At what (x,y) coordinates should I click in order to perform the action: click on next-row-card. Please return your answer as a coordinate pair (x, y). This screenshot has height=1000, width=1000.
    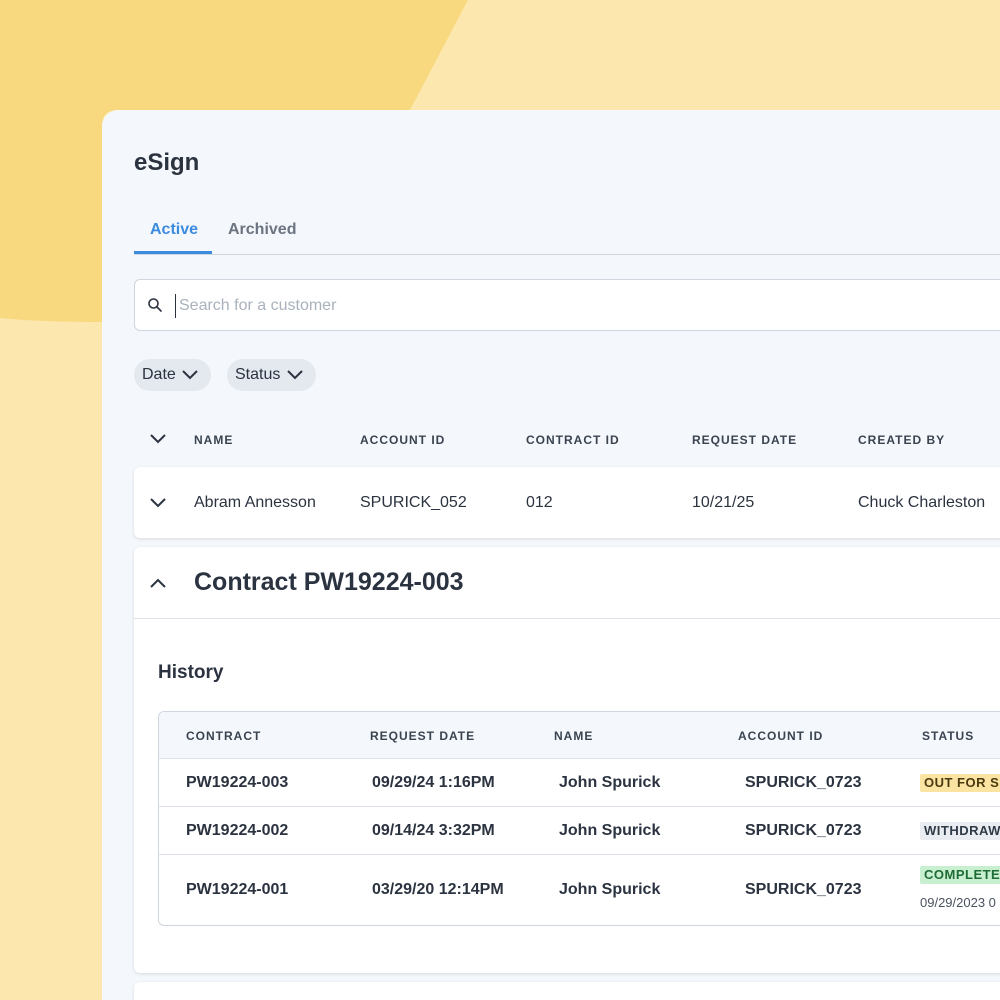
    Looking at the image, I should click on (567, 991).